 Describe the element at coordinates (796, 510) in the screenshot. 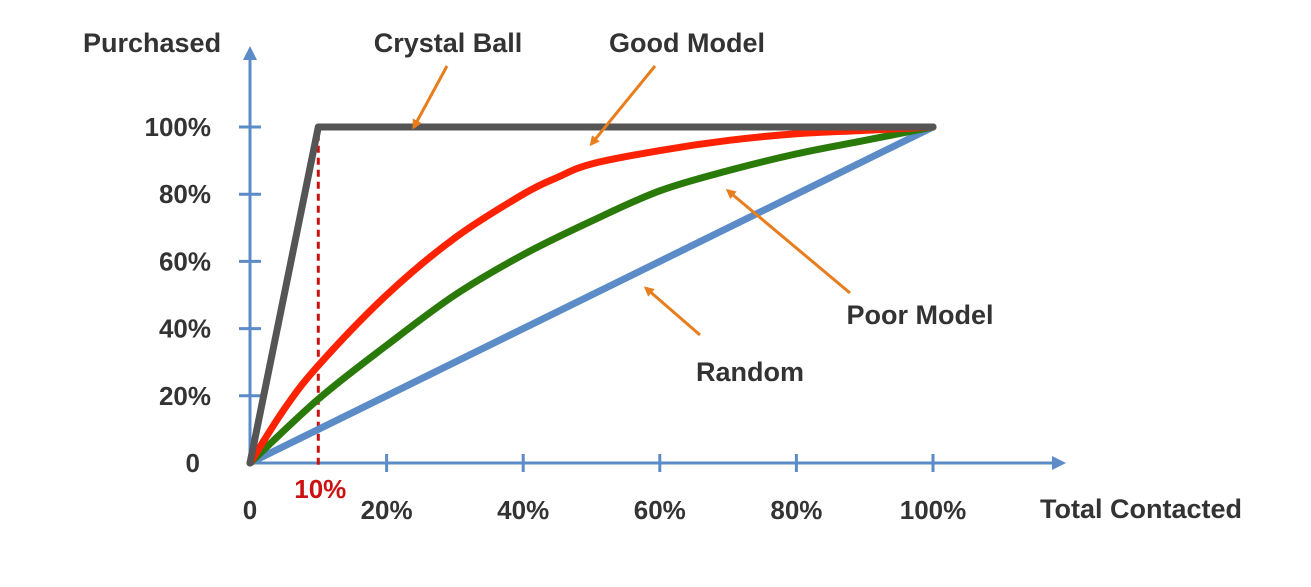

I see `x-tick-label: 80%` at that location.